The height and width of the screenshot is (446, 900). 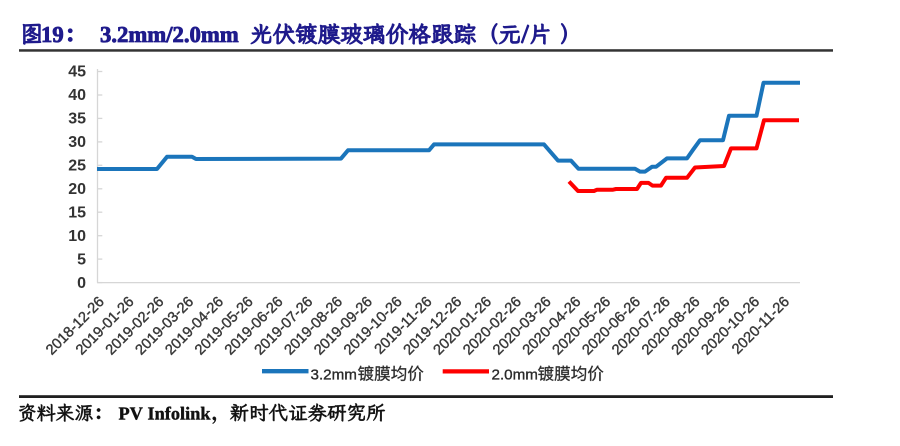 I want to click on svg-text: 2.0mm, so click(x=515, y=375).